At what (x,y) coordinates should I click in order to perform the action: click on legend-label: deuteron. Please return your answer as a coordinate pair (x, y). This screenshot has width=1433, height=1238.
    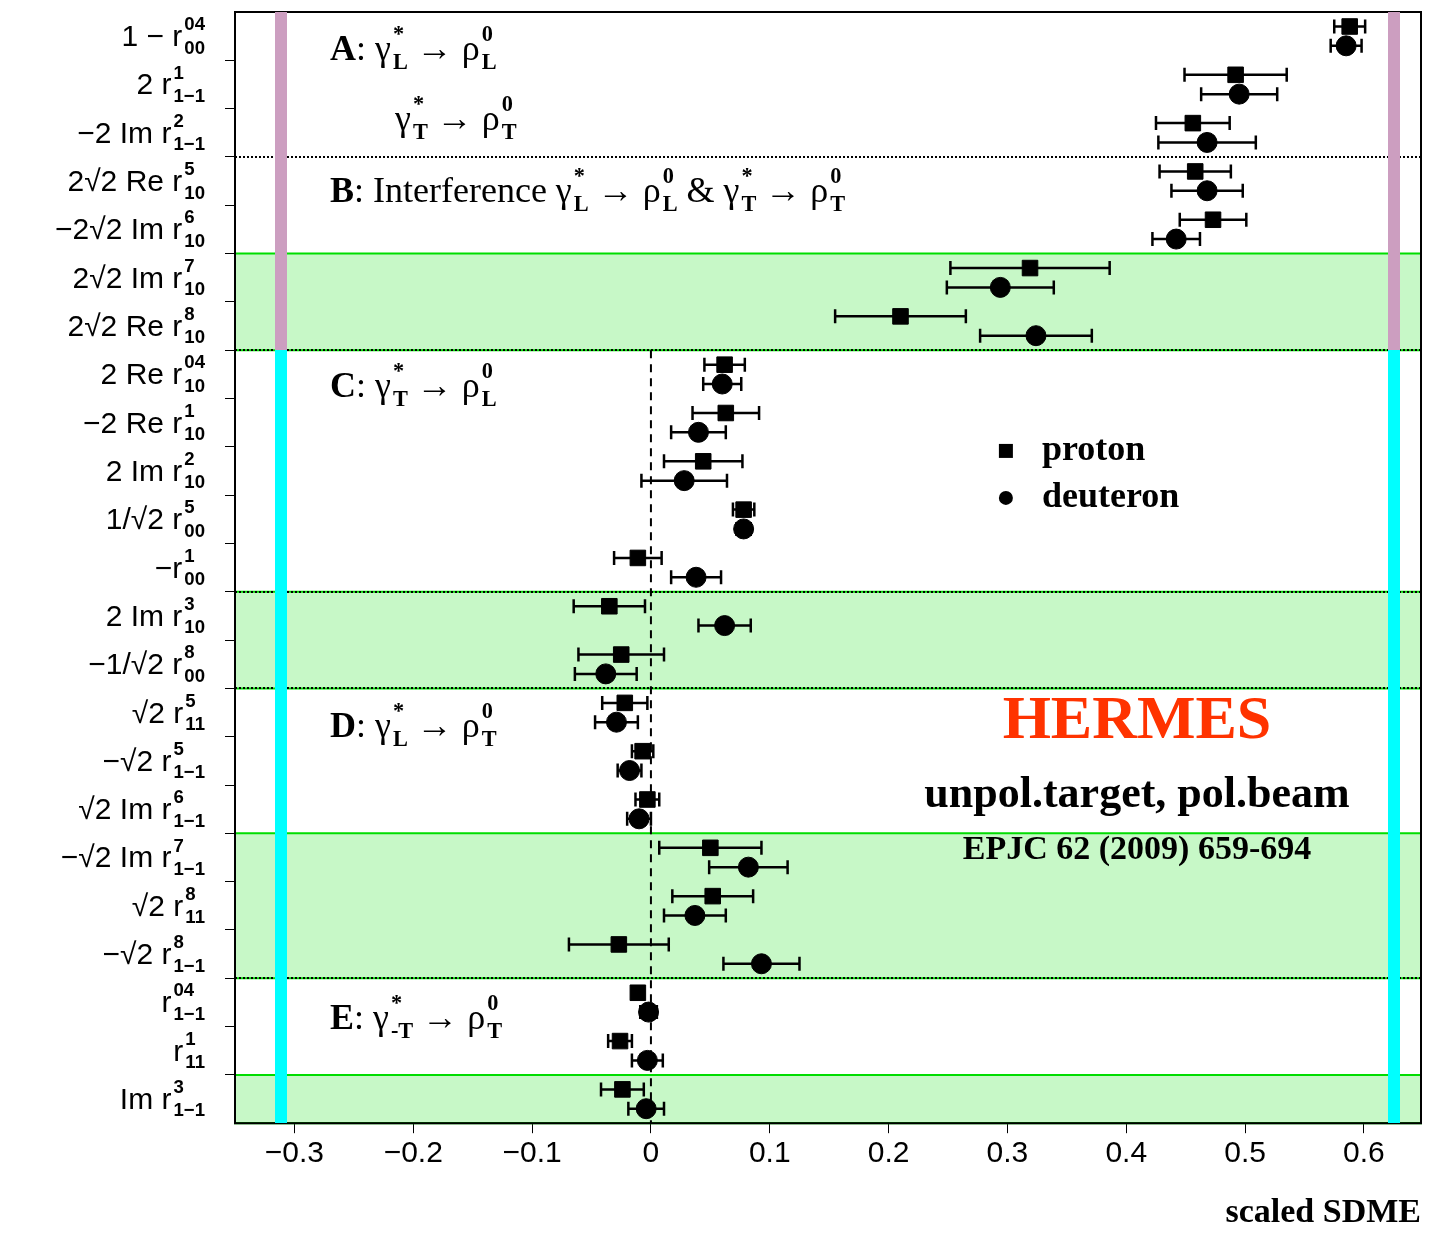
    Looking at the image, I should click on (1110, 495).